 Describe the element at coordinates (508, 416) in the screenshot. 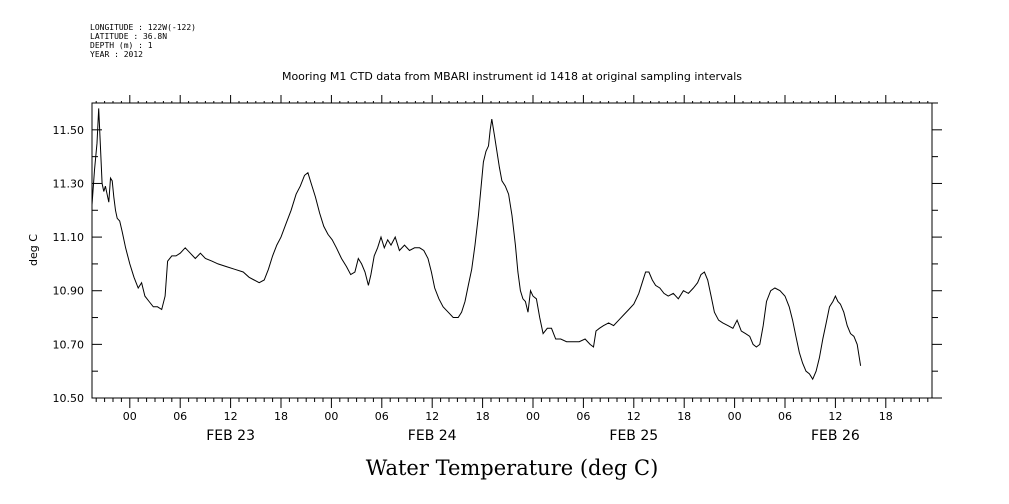

I see `x-tick-labels: 00 06 12 18 00 06 12 18 00 06 12 18 00 06 12 18` at that location.